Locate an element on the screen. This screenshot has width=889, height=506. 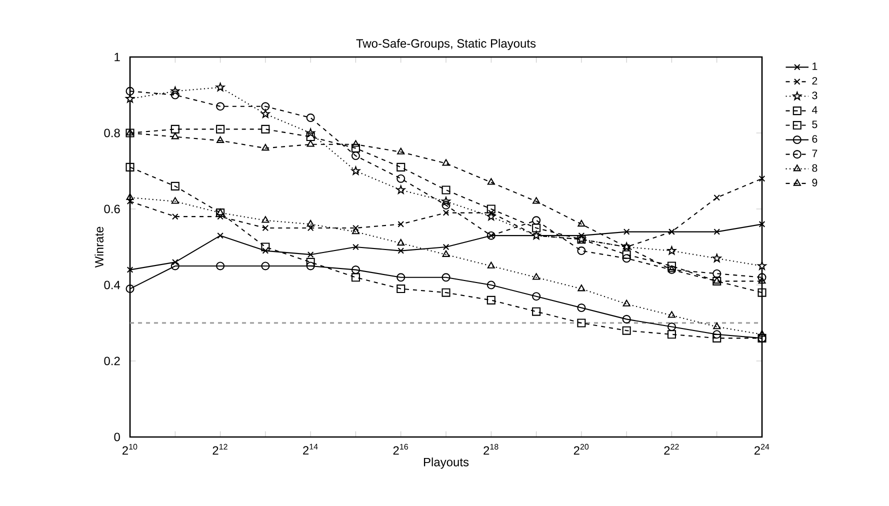
y-axis-title: Winrate is located at coordinates (99, 247).